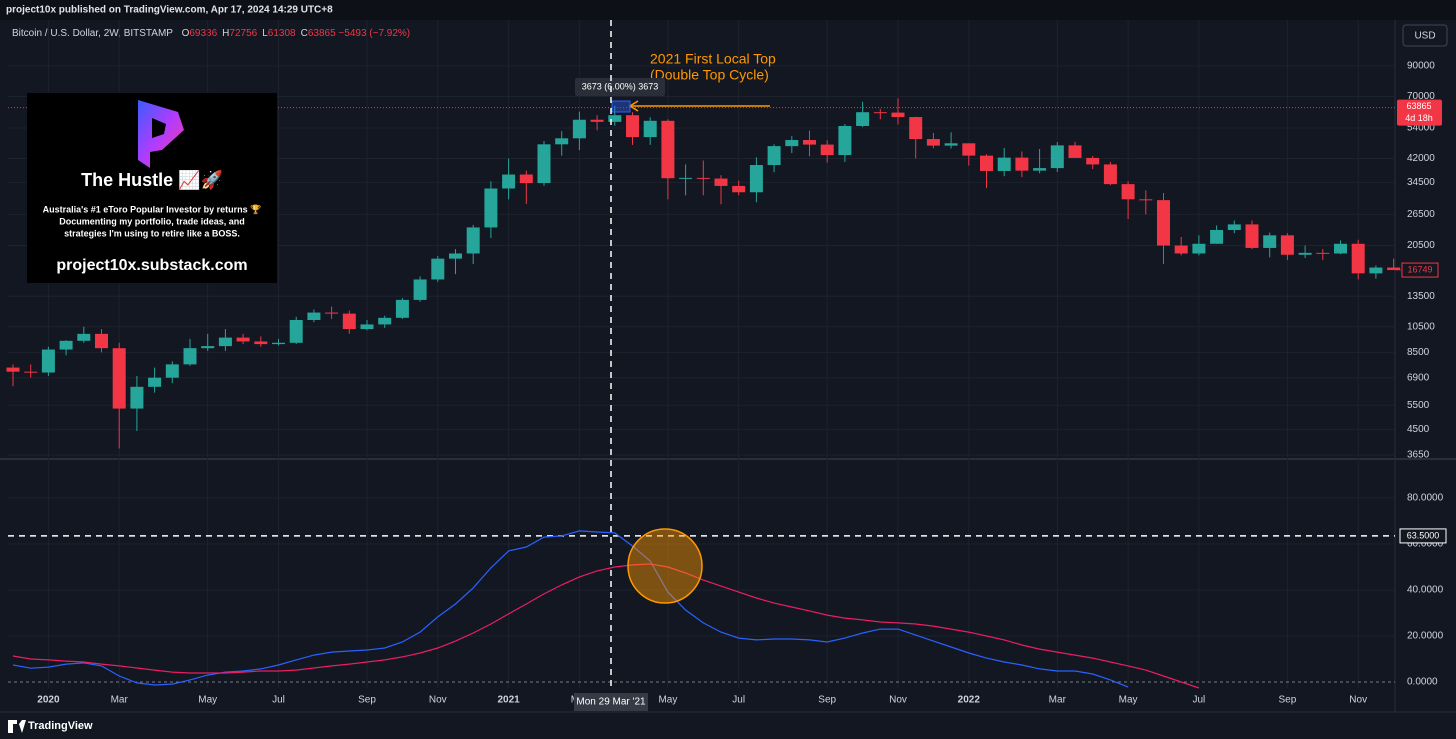  What do you see at coordinates (827, 700) in the screenshot?
I see `x-tick-label: Sep` at bounding box center [827, 700].